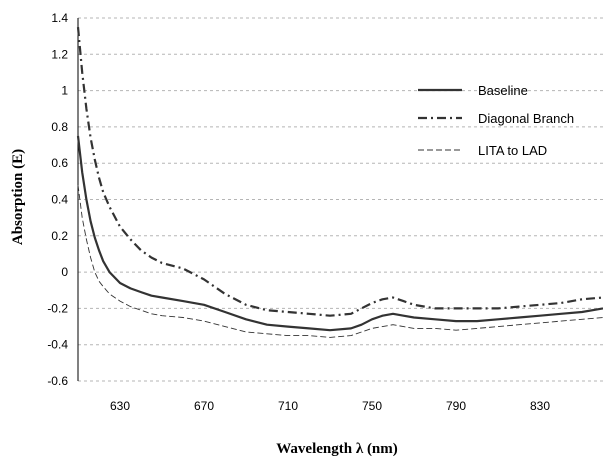 The height and width of the screenshot is (459, 603). Describe the element at coordinates (204, 406) in the screenshot. I see `x-tick-label: 670` at that location.